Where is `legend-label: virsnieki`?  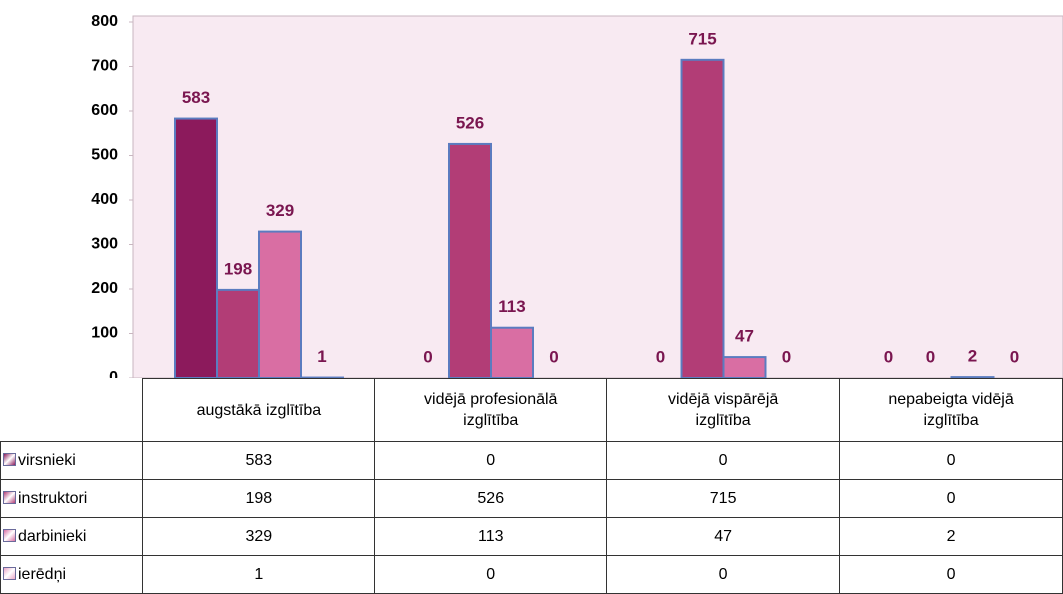 legend-label: virsnieki is located at coordinates (47, 460).